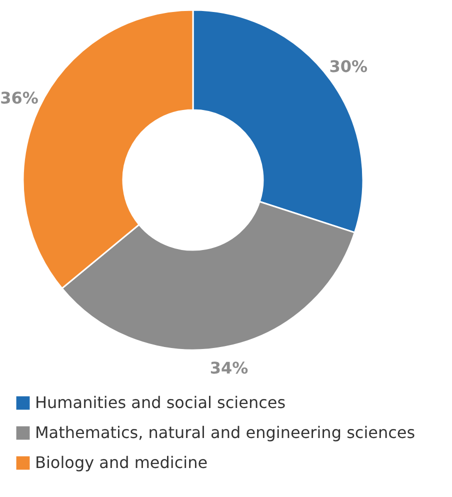 The width and height of the screenshot is (452, 497). What do you see at coordinates (121, 462) in the screenshot?
I see `legend-label: Biology and medicine` at bounding box center [121, 462].